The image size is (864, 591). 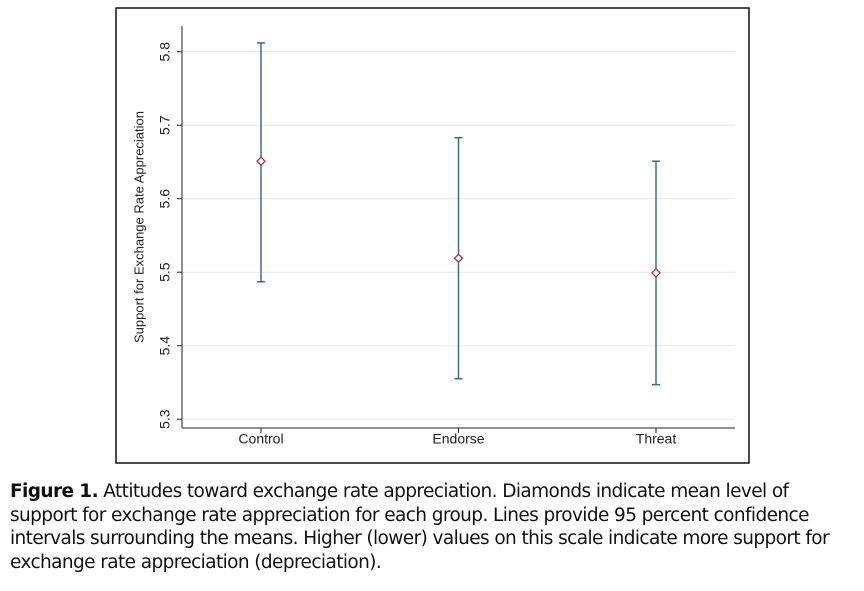 What do you see at coordinates (458, 439) in the screenshot?
I see `x-tick-label: Endorse` at bounding box center [458, 439].